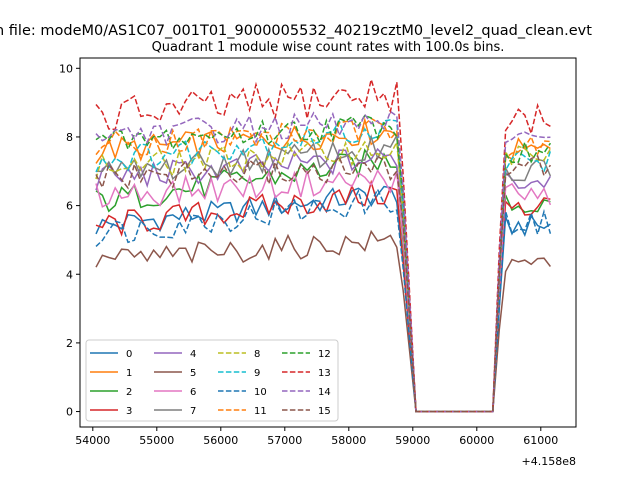 The image size is (640, 480). I want to click on x-tick-label: 59000, so click(412, 440).